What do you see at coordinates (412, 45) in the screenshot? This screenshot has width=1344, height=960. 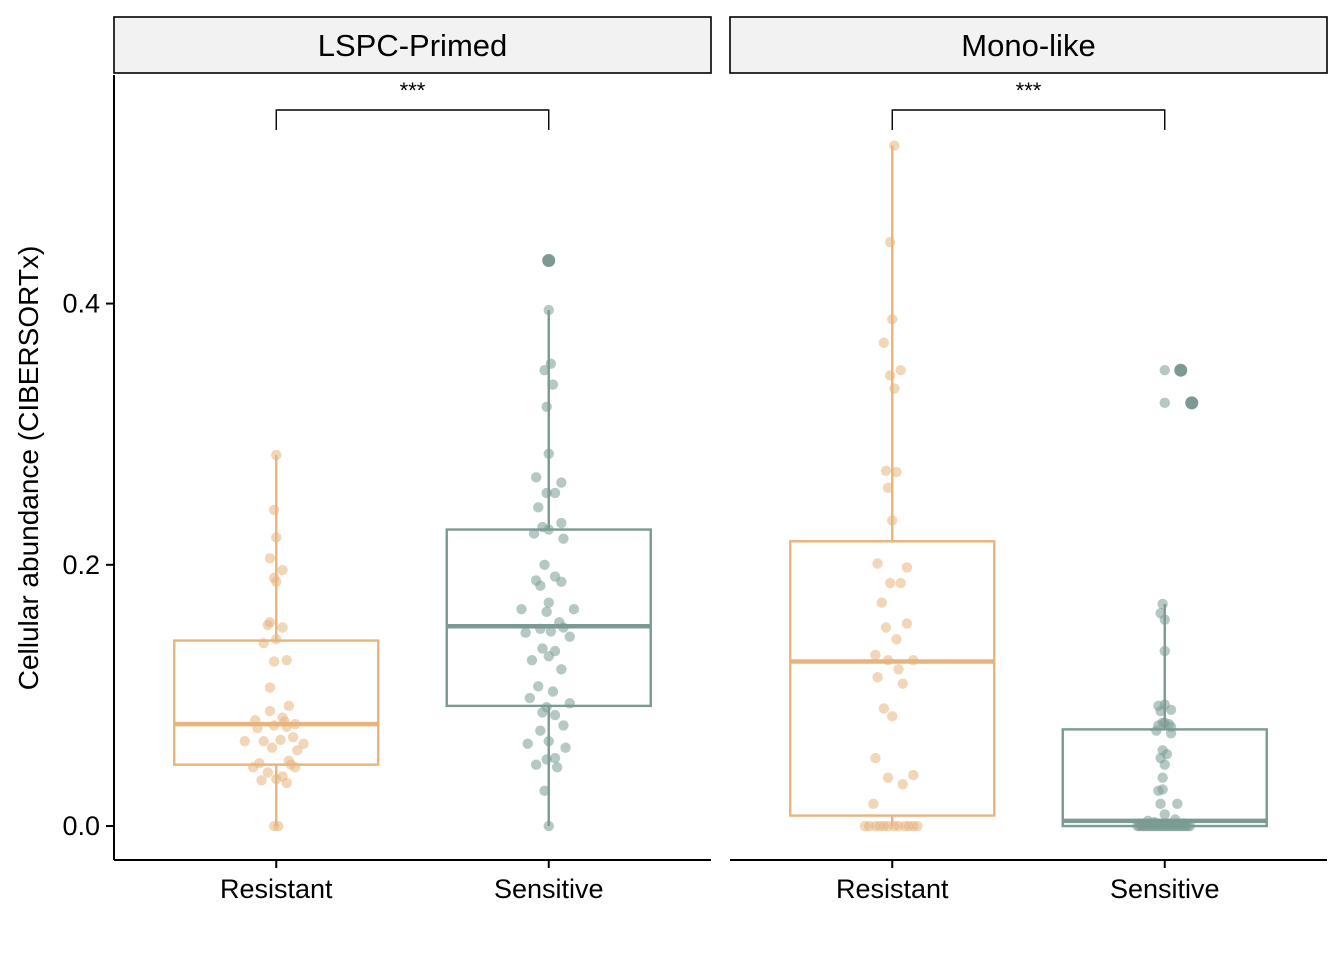 I see `facet-strip-lspc-primed` at bounding box center [412, 45].